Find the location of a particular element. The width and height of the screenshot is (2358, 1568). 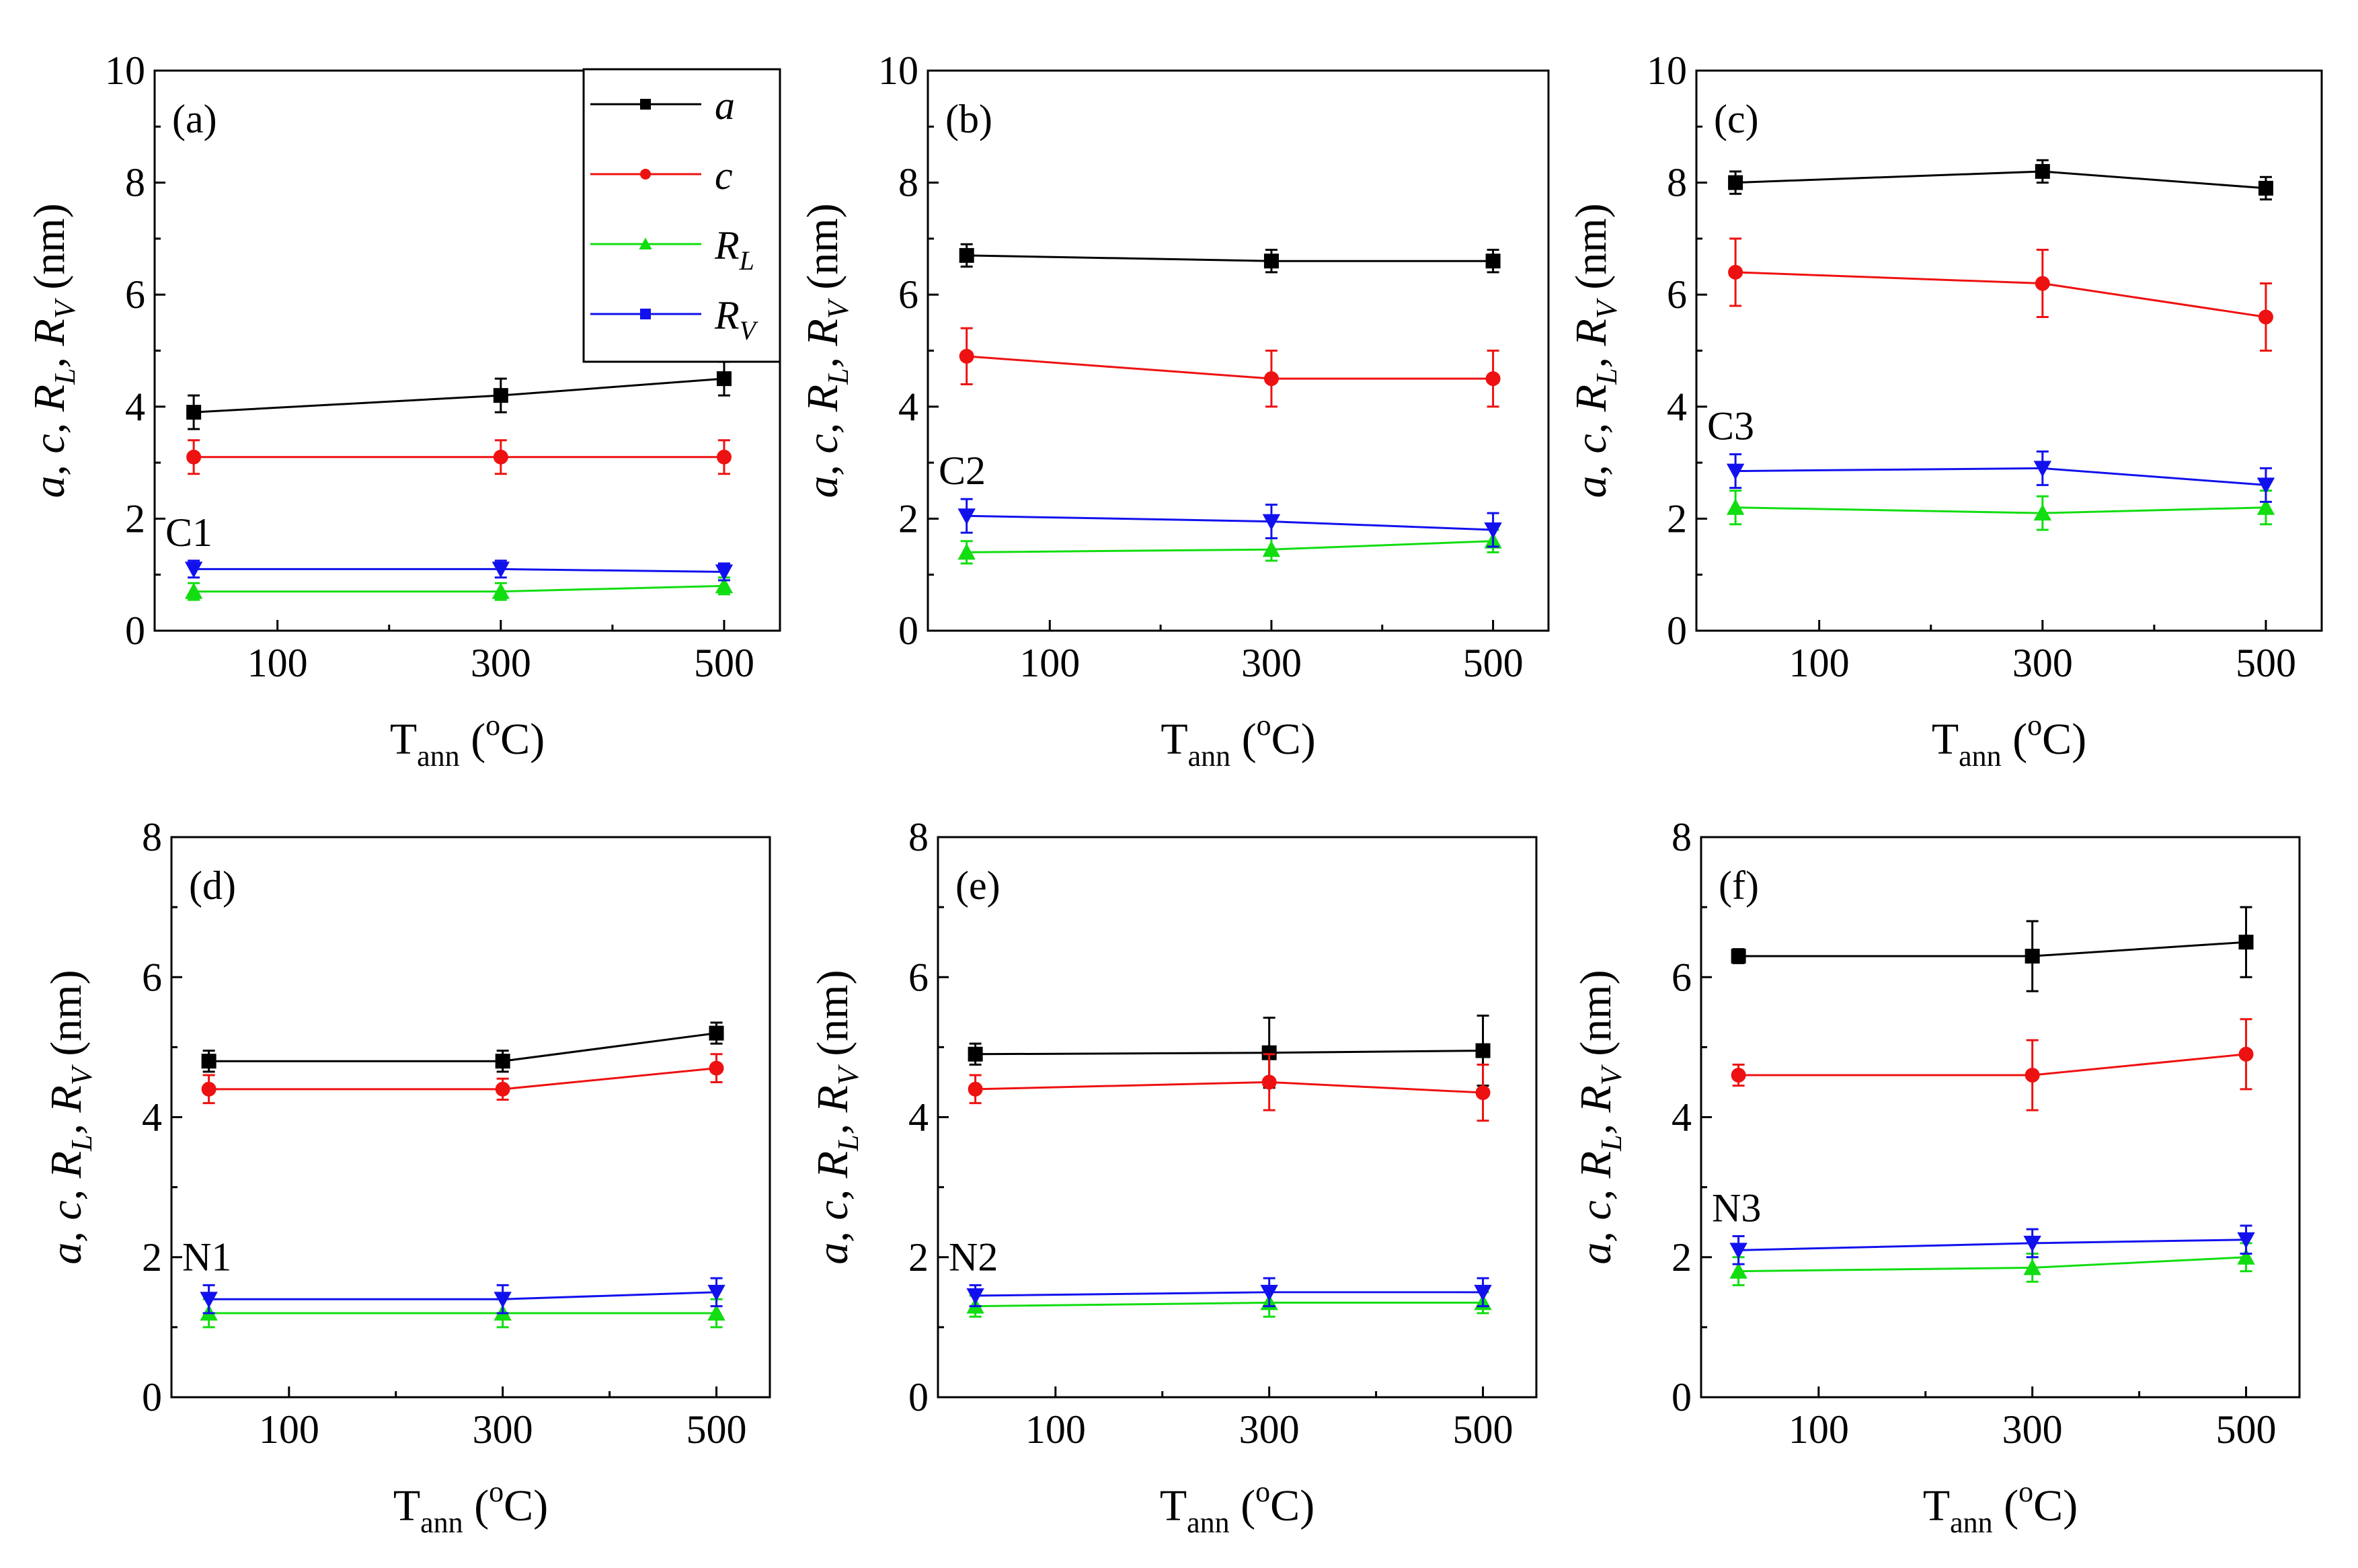

legend-item-RL: RL is located at coordinates (672, 249).